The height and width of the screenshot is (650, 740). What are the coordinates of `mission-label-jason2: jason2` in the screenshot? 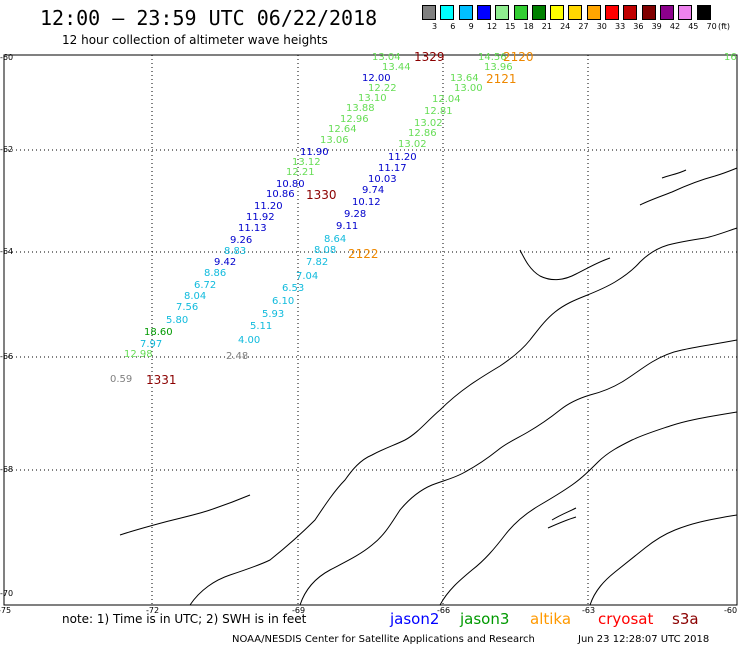 It's located at (415, 619).